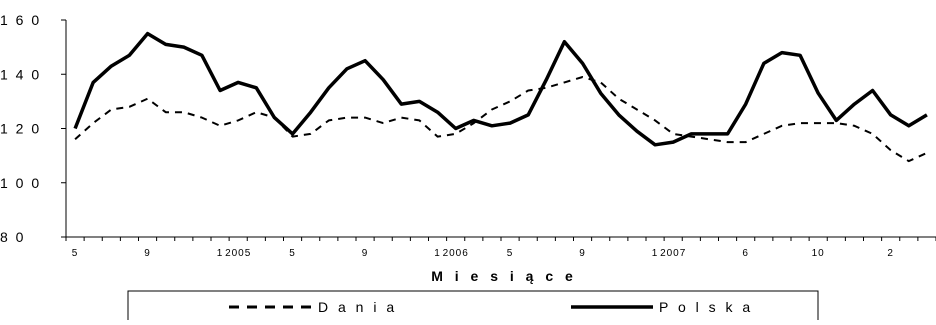  Describe the element at coordinates (238, 253) in the screenshot. I see `x-tick-label: 2005` at that location.